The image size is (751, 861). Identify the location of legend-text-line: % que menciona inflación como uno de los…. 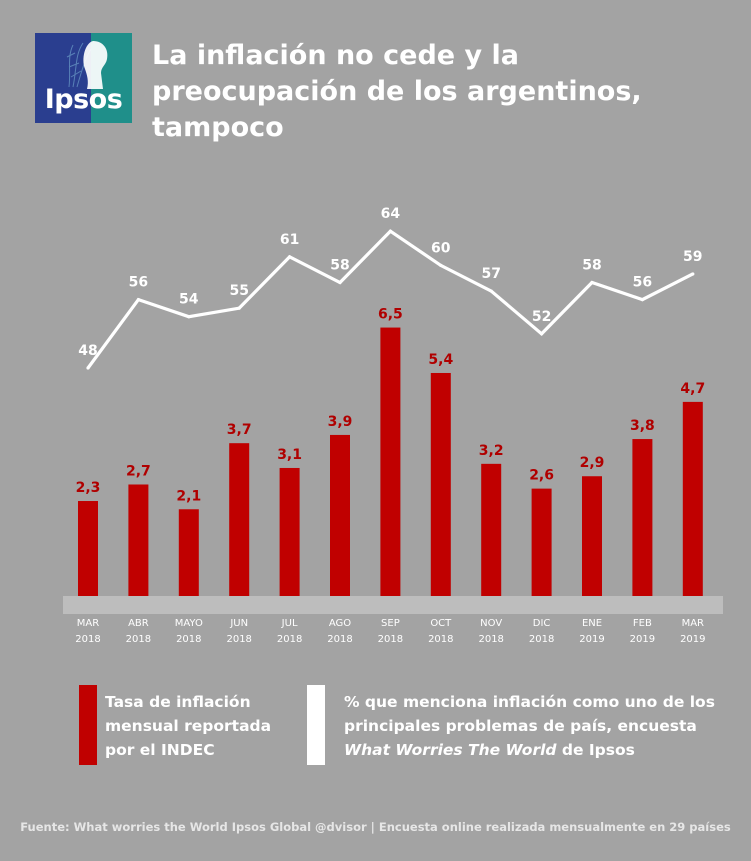
(529, 726).